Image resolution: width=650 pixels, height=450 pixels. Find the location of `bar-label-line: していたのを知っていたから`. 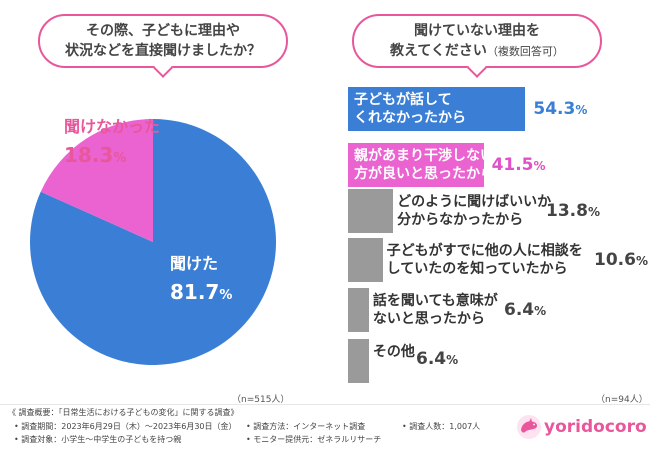

bar-label-line: していたのを知っていたから is located at coordinates (477, 269).